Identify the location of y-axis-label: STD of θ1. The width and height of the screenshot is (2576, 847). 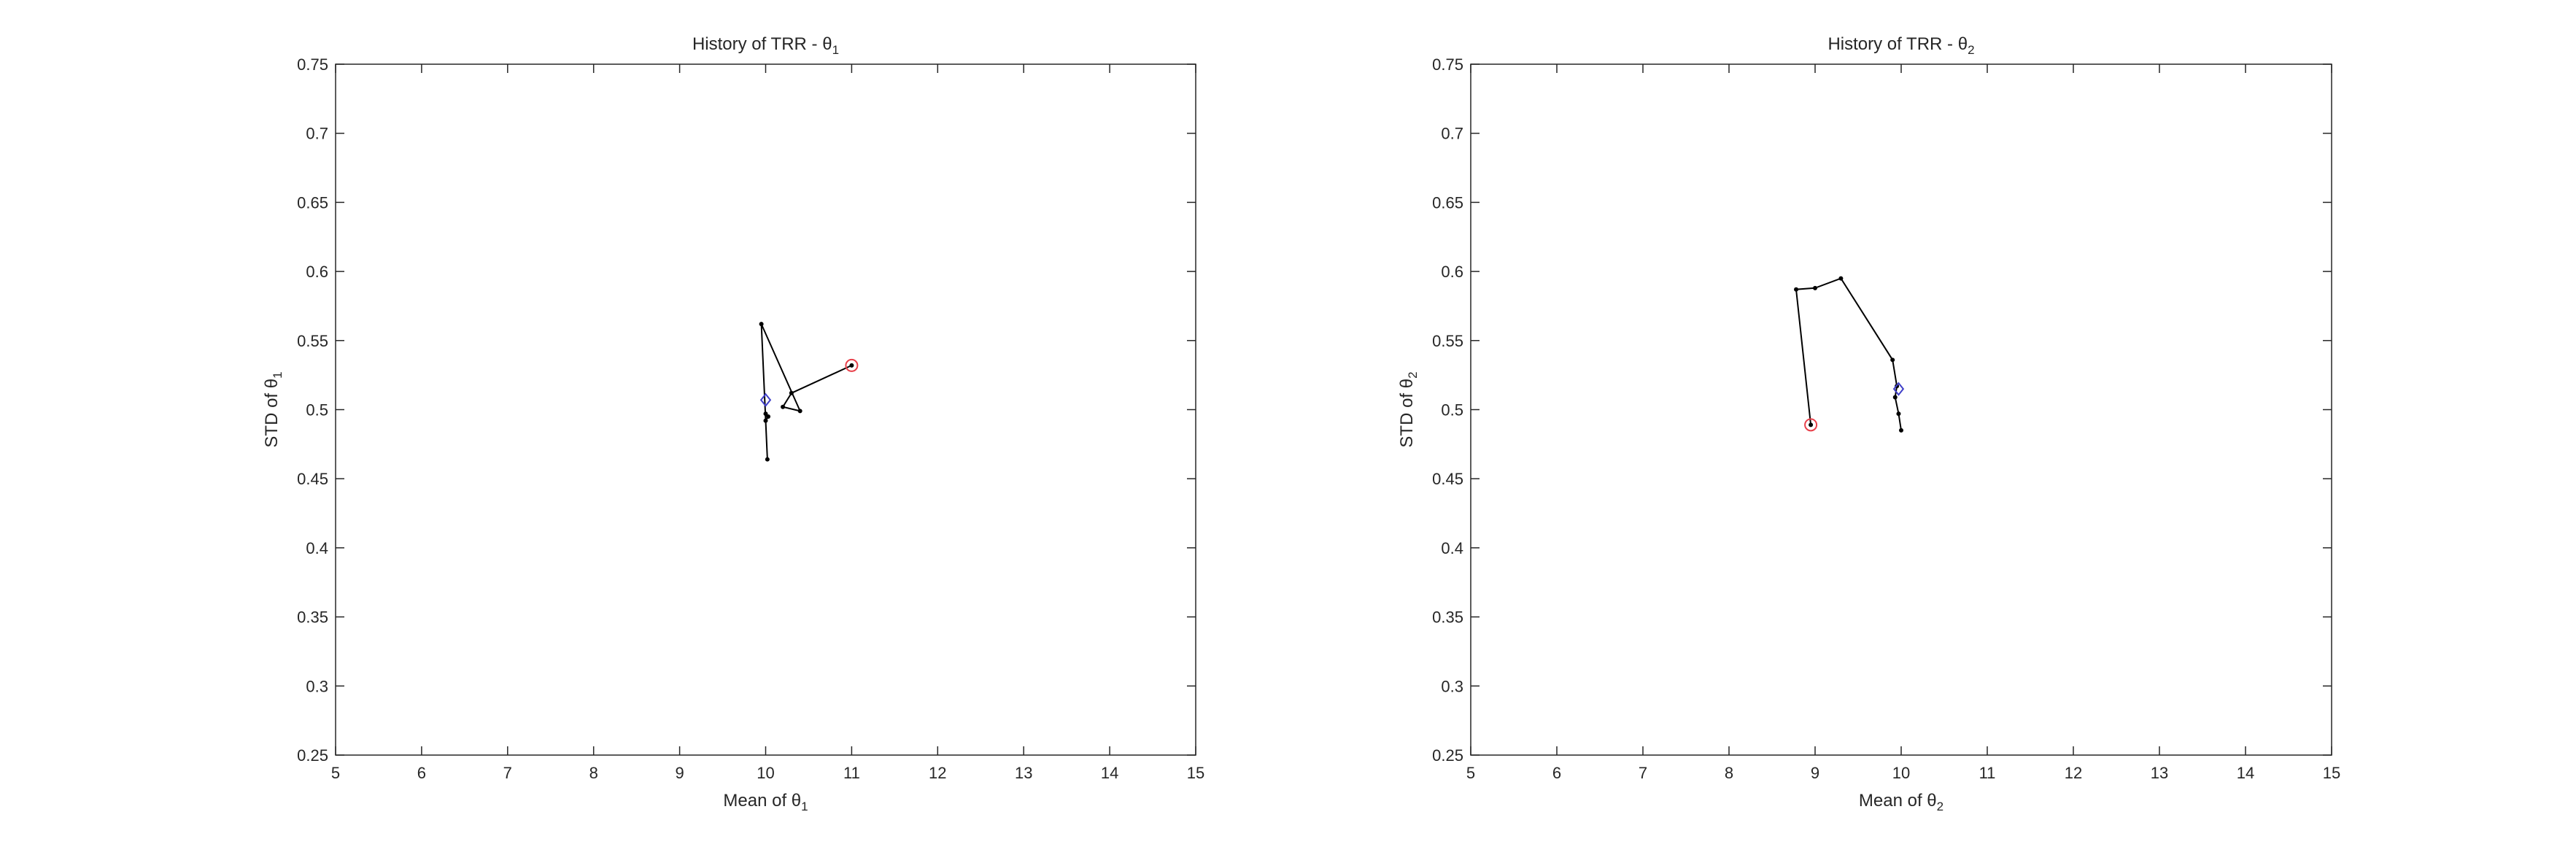
(273, 409).